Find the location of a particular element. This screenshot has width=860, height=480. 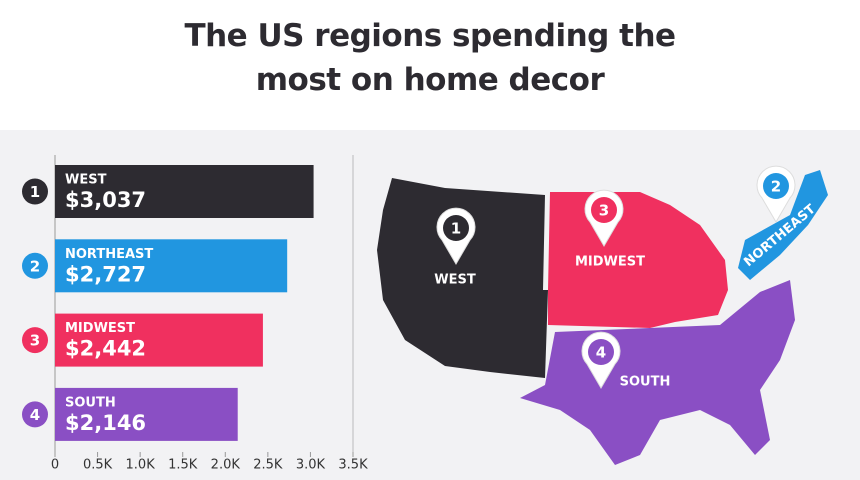

x-tick-label: 1.5K is located at coordinates (183, 465).